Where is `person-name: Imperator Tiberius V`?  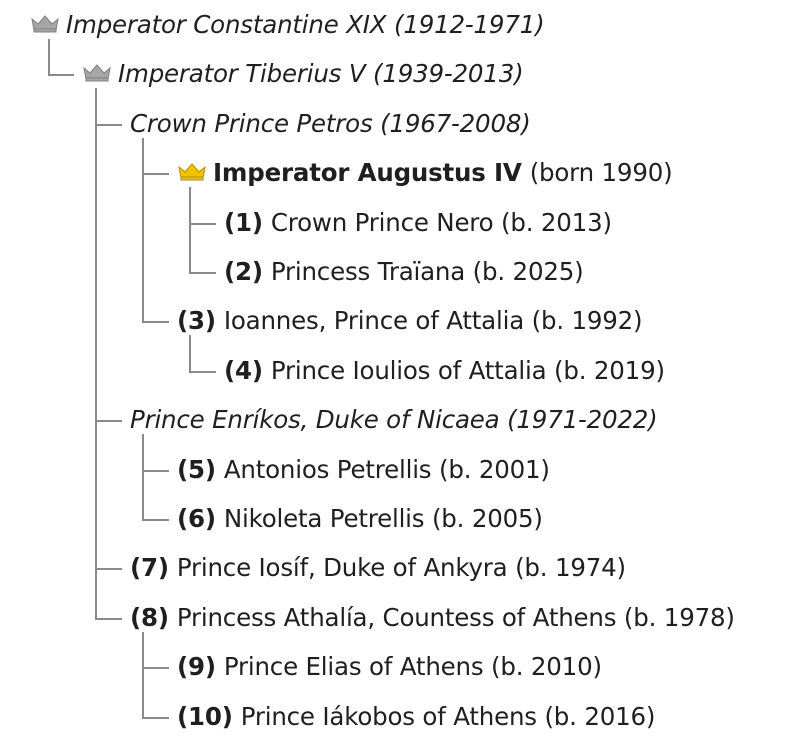 person-name: Imperator Tiberius V is located at coordinates (242, 73).